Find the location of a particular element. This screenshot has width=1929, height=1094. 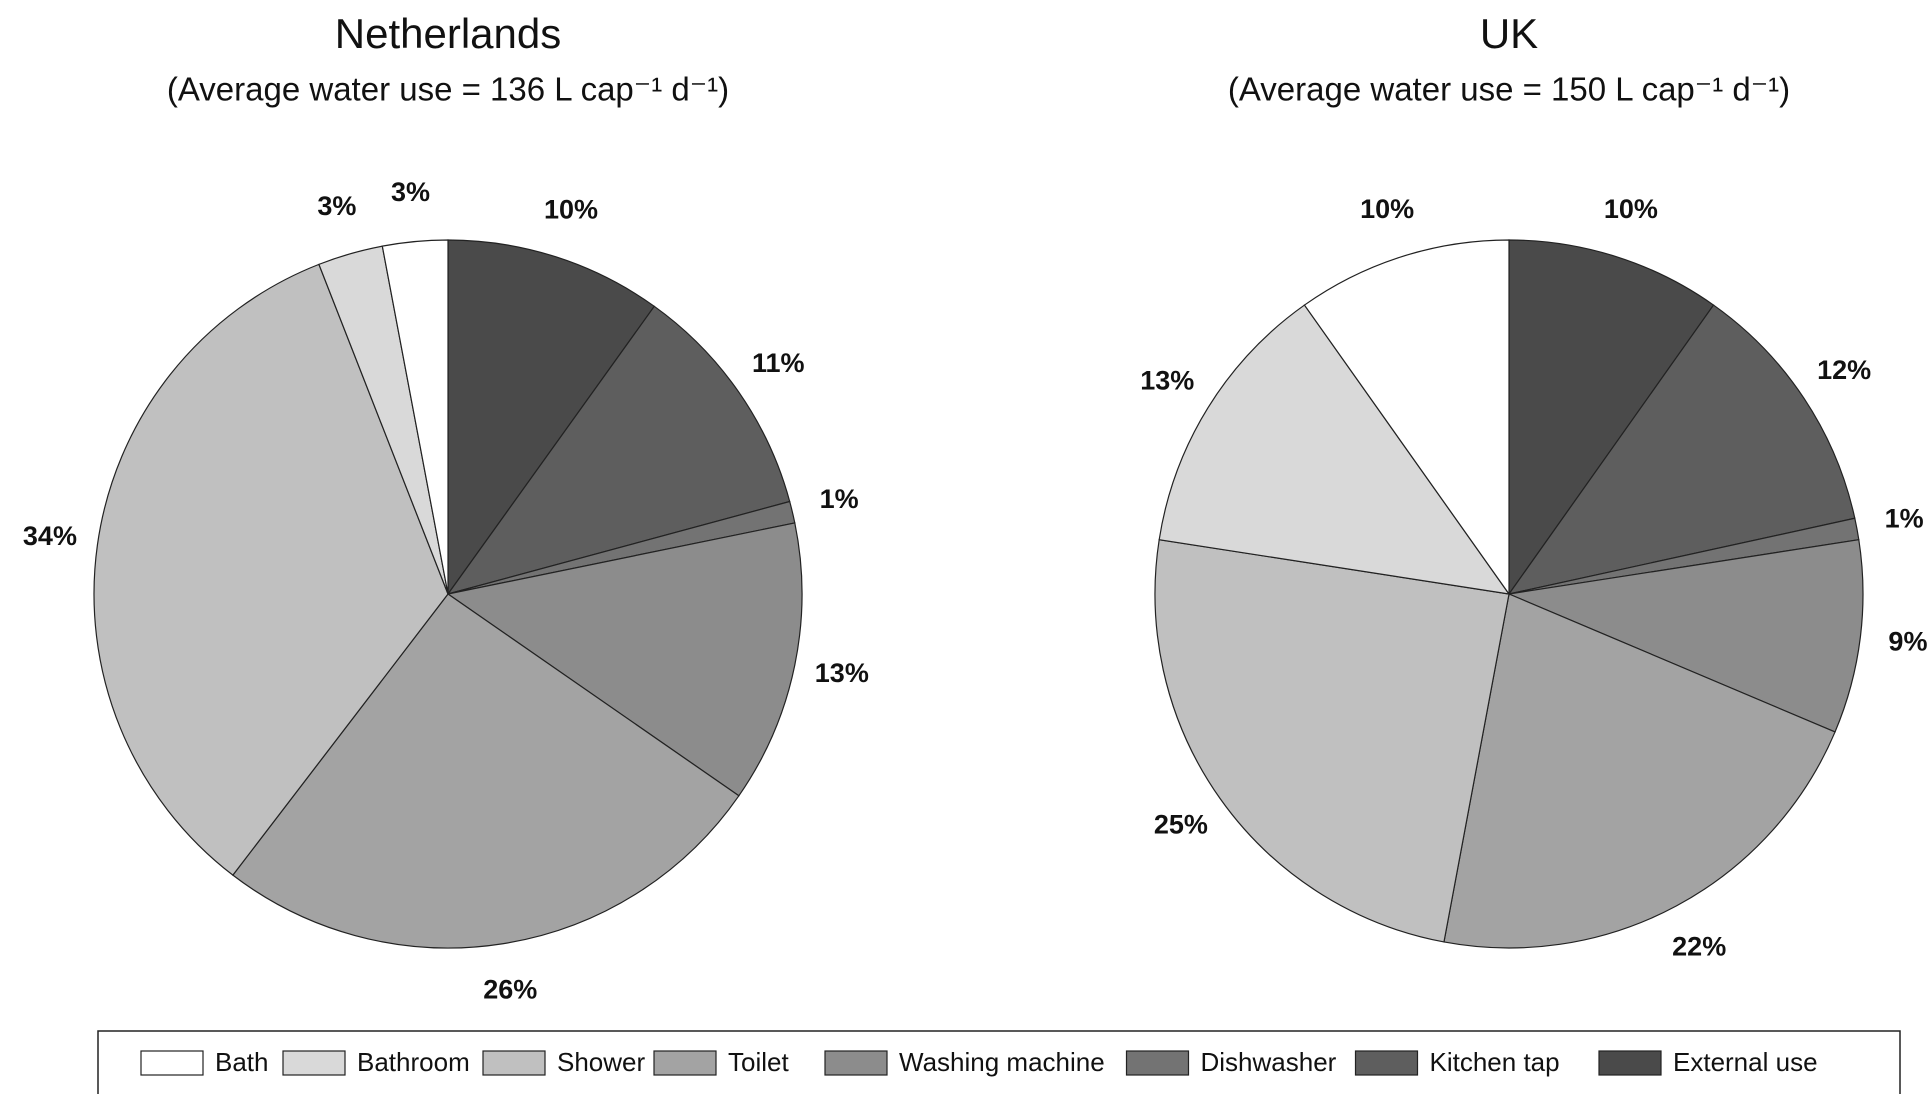

legend-label: Bathroom is located at coordinates (413, 1062).